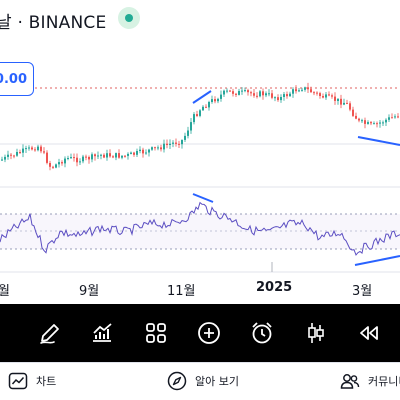 The width and height of the screenshot is (400, 400). Describe the element at coordinates (209, 333) in the screenshot. I see `add-circle-icon` at that location.